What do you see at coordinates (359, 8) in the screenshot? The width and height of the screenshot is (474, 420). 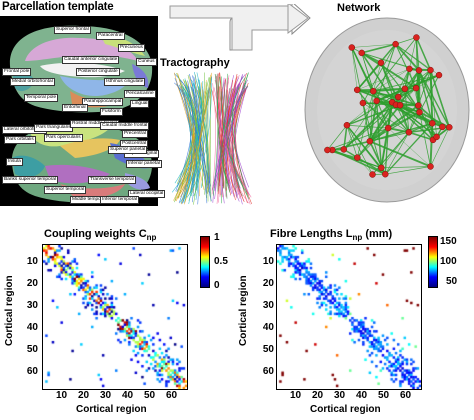 I see `network-title: Network` at bounding box center [359, 8].